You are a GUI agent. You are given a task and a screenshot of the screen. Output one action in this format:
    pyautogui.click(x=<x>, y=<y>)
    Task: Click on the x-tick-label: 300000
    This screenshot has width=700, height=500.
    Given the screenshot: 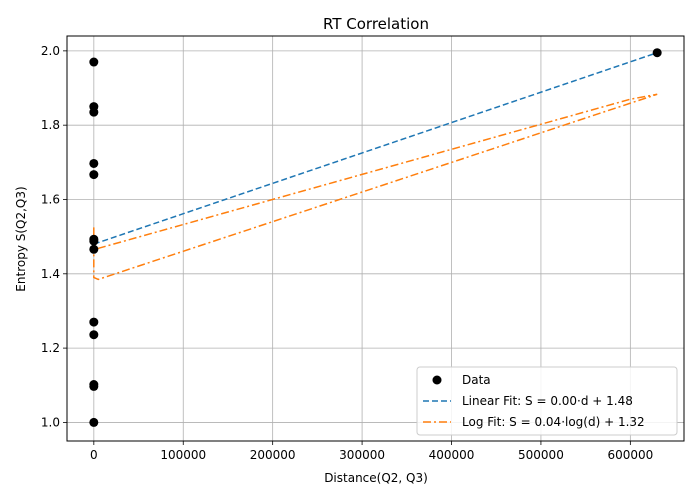 What is the action you would take?
    pyautogui.click(x=362, y=455)
    